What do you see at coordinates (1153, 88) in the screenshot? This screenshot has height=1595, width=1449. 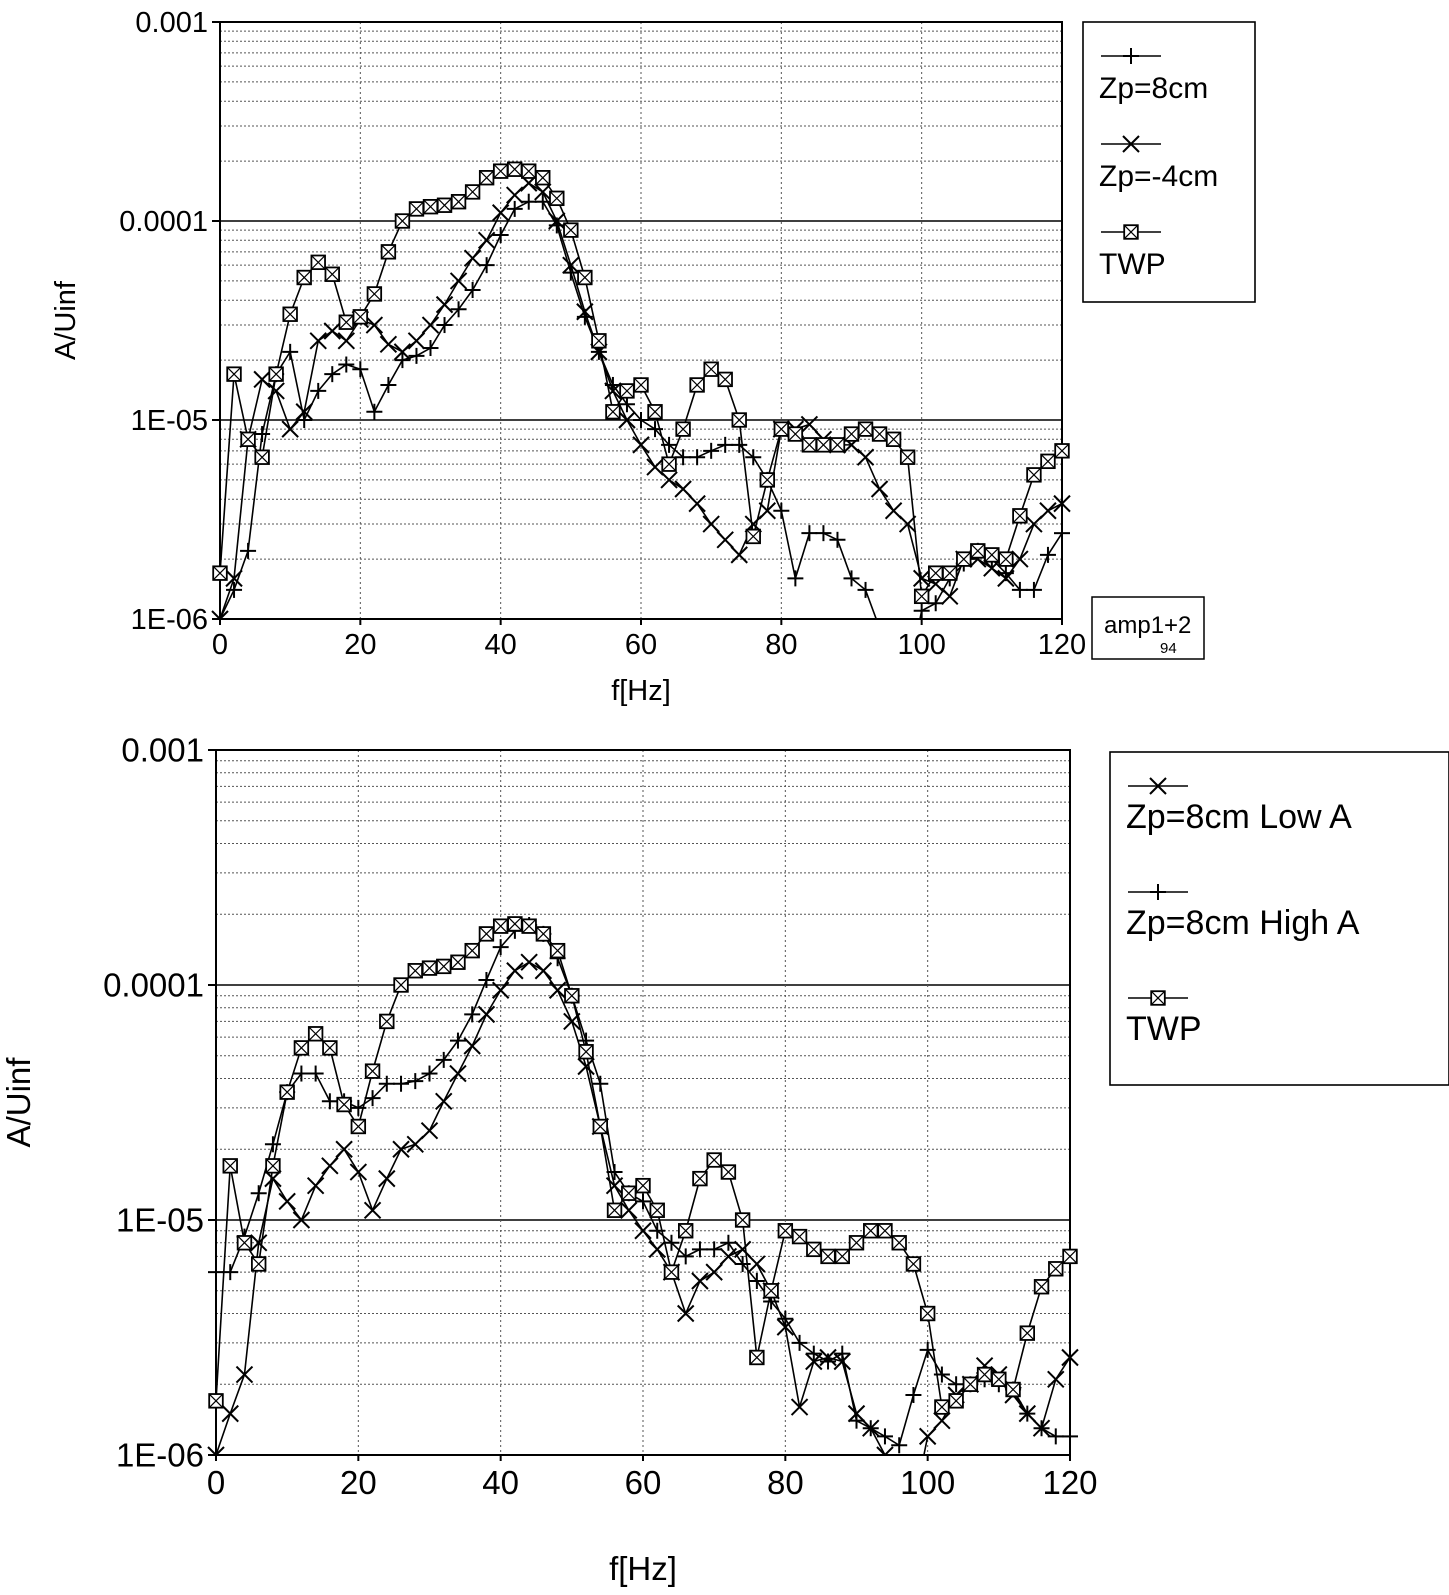 I see `legend-label: Zp=8cm` at bounding box center [1153, 88].